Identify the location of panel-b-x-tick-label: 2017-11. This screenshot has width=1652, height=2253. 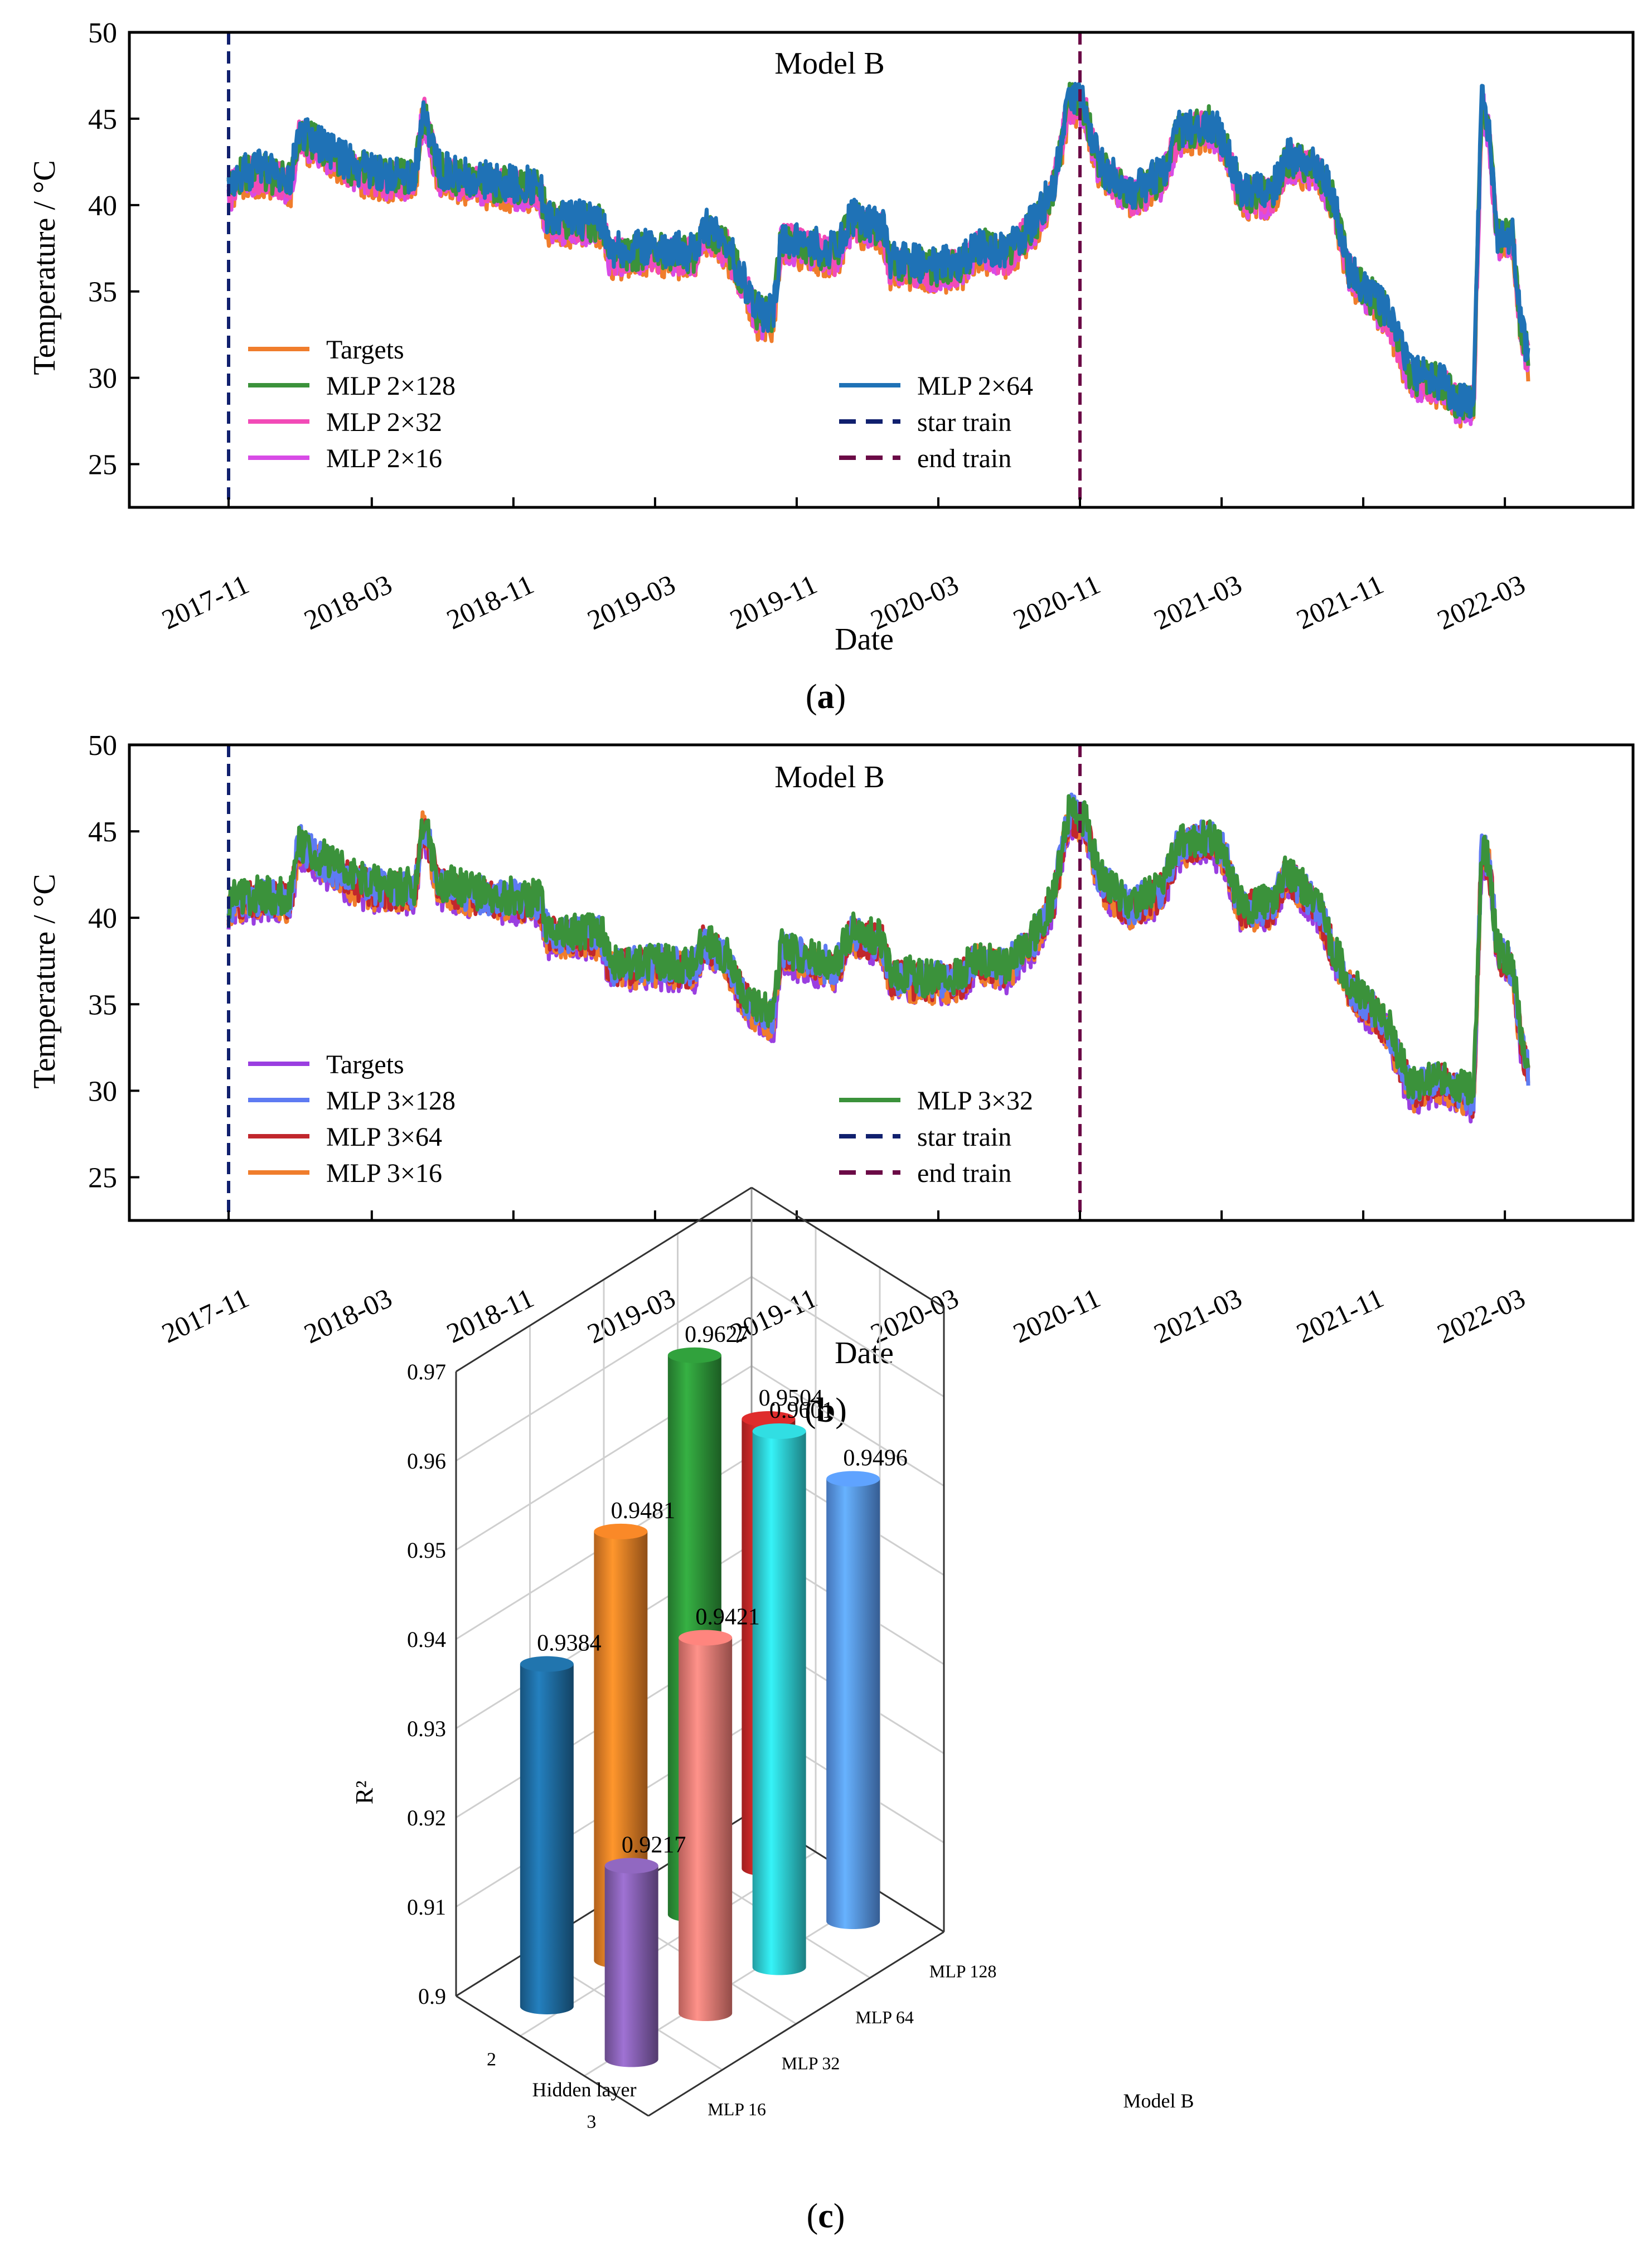
(205, 1315).